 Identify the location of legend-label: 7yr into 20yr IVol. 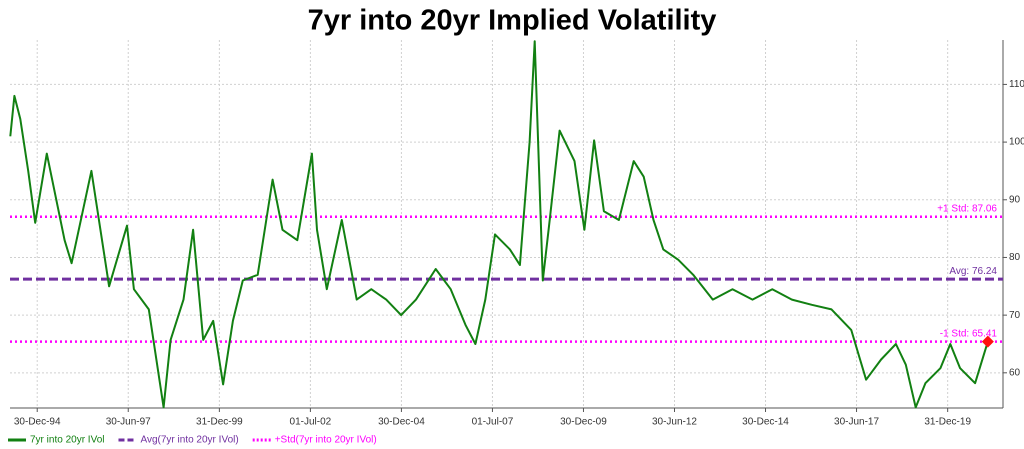
(67, 440).